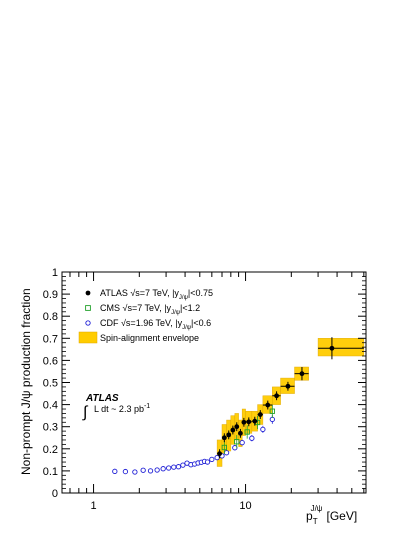 The image size is (415, 542). What do you see at coordinates (93, 506) in the screenshot?
I see `x-tick-label: 1` at bounding box center [93, 506].